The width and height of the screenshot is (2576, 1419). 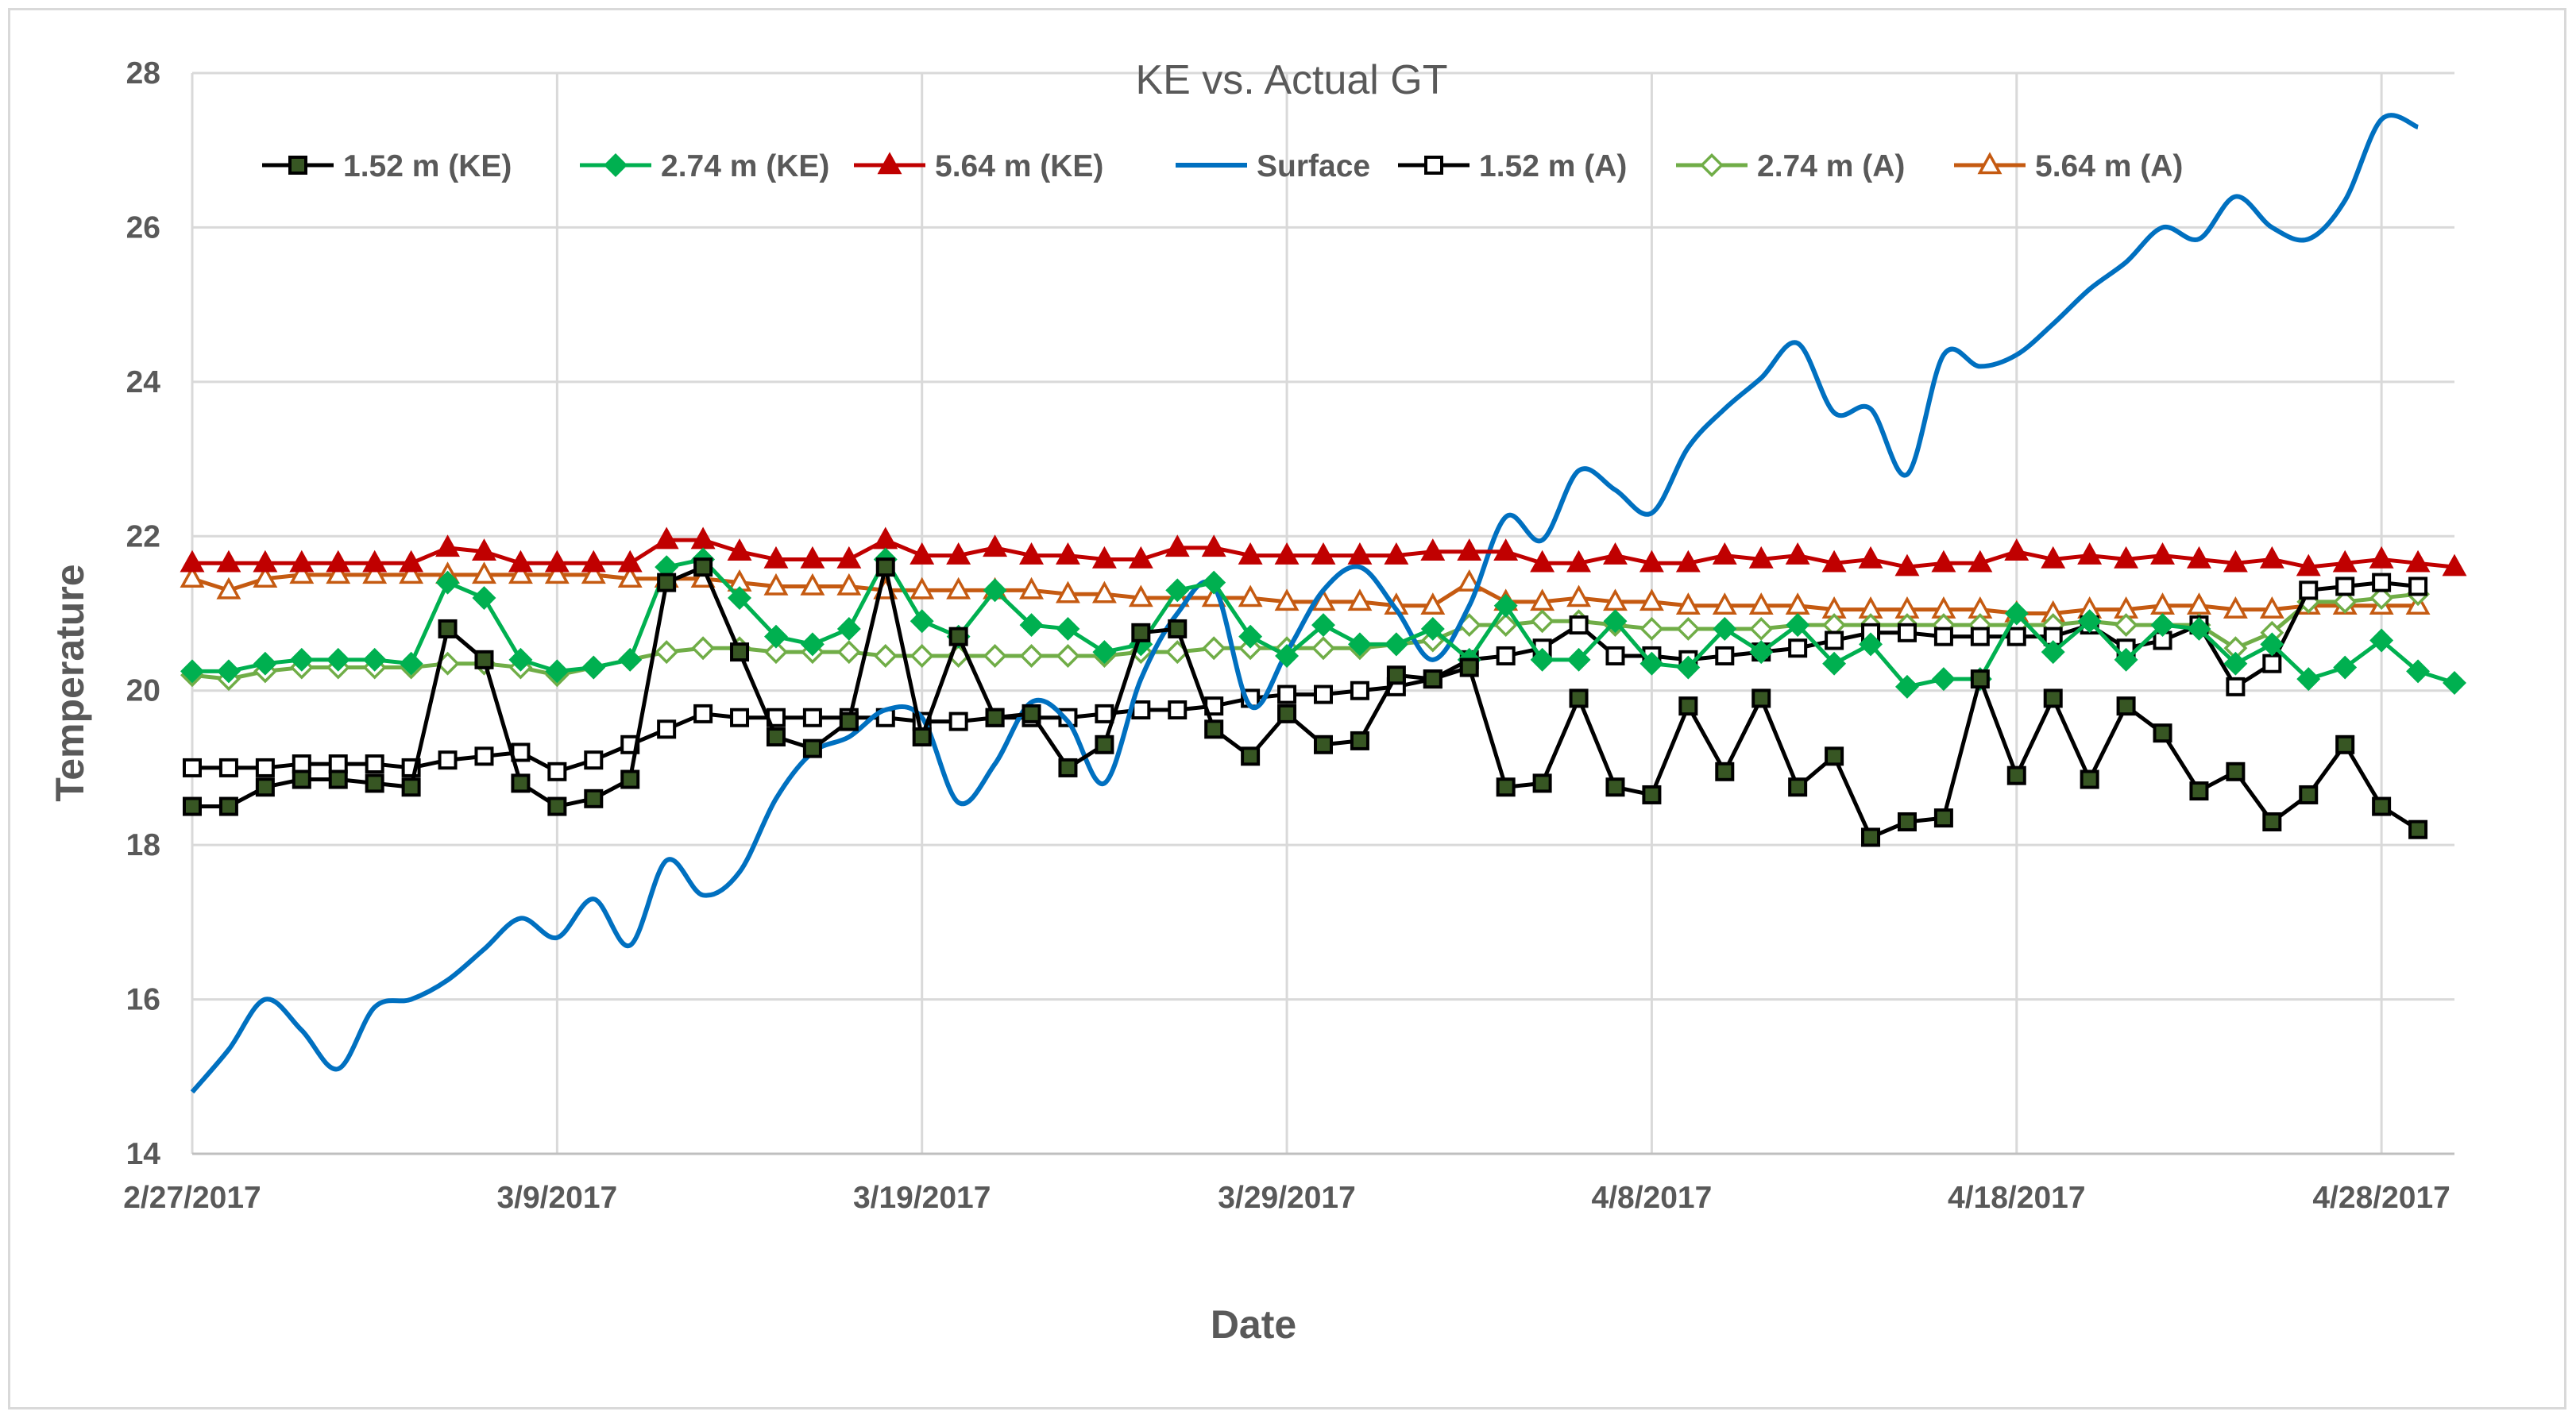 What do you see at coordinates (1652, 1198) in the screenshot?
I see `x-tick-label: 4/8/2017` at bounding box center [1652, 1198].